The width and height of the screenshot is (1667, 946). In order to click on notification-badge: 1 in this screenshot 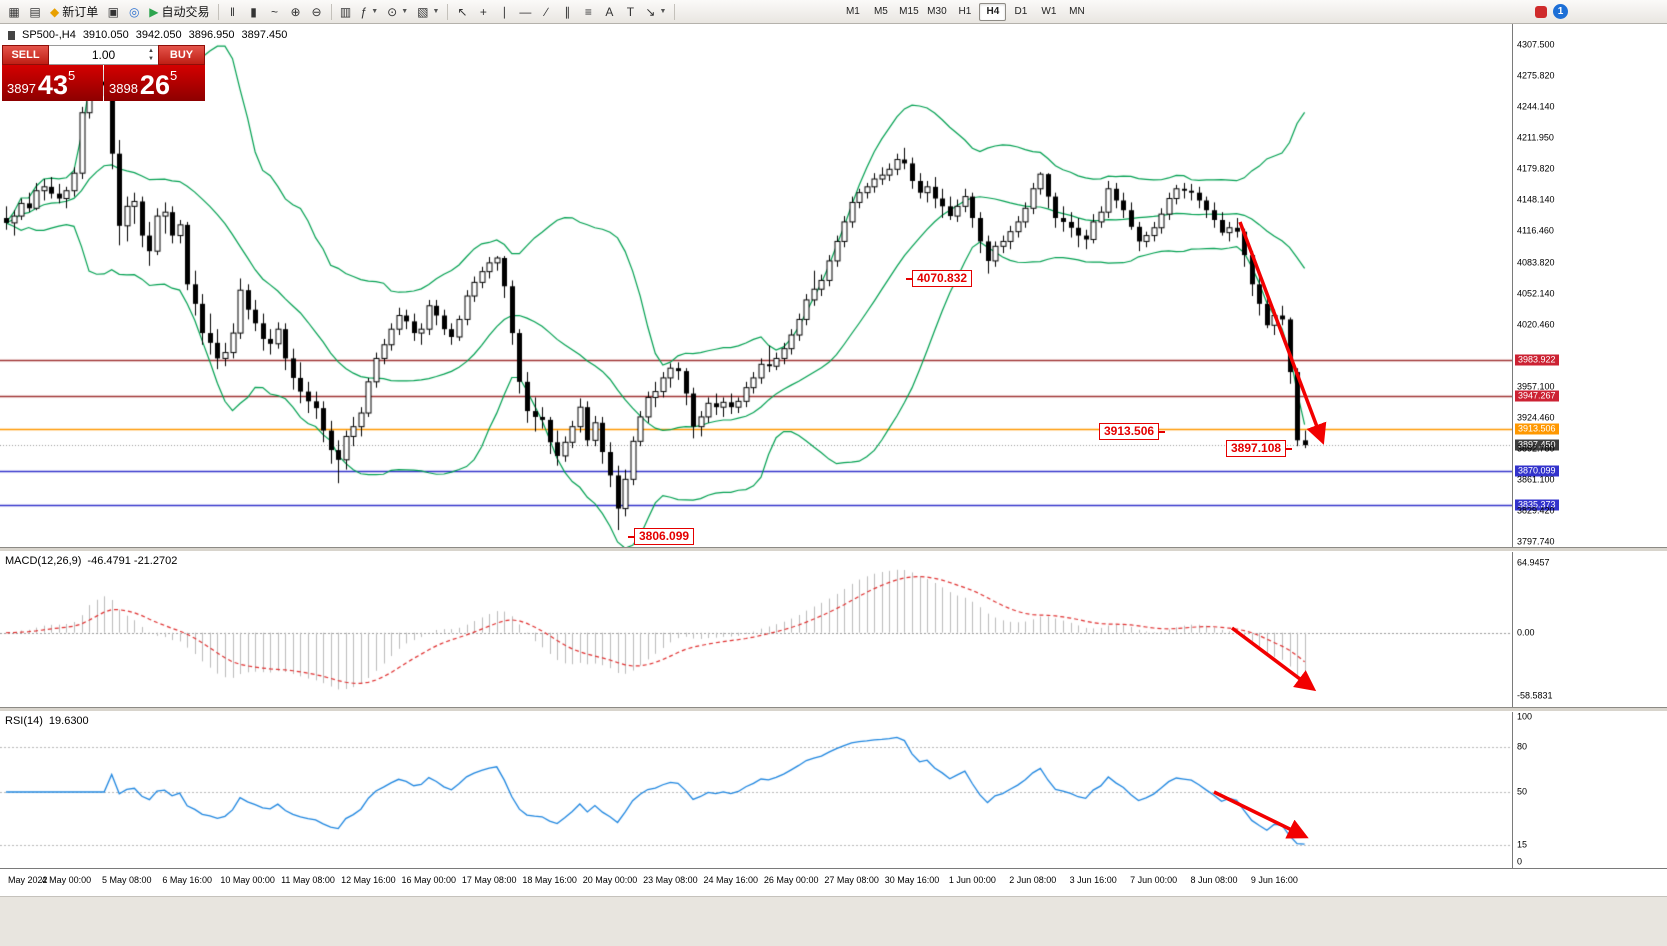, I will do `click(1560, 11)`.